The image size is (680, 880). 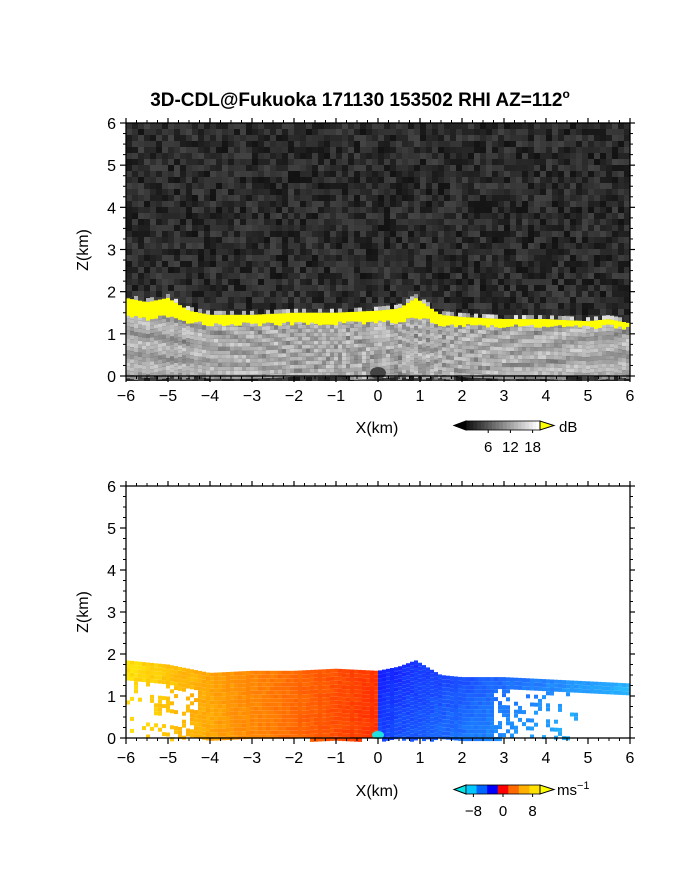 I want to click on chart-title: 3D-CDL@Fukuoka 171130 153502 RHI AZ=112o, so click(x=360, y=99).